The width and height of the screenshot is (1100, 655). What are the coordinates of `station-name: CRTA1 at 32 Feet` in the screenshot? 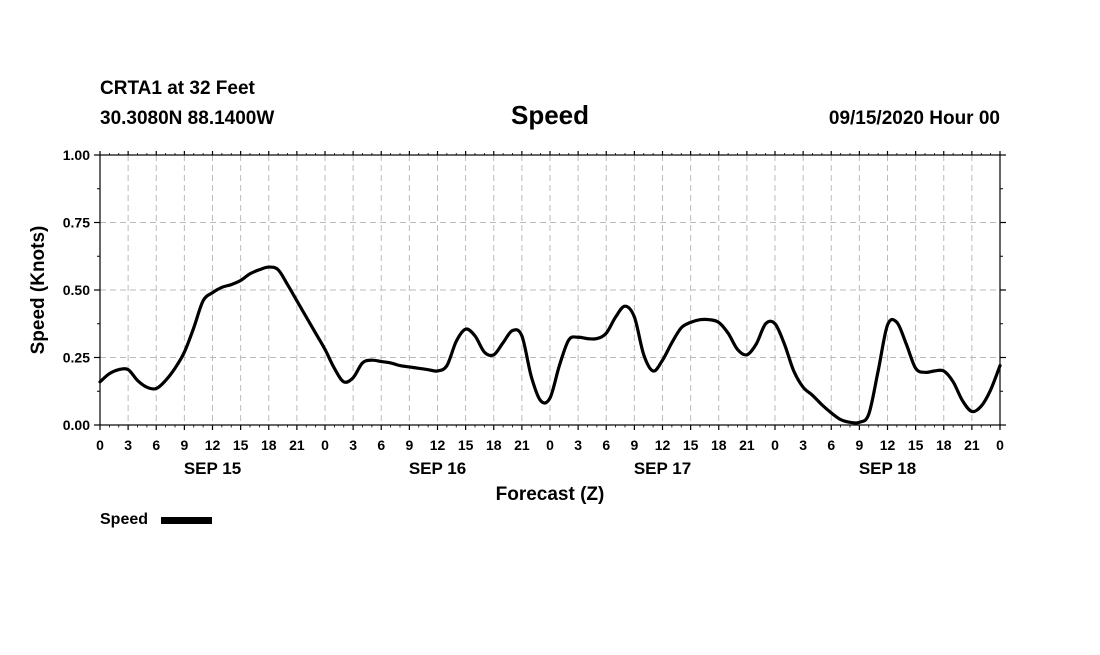 It's located at (178, 88).